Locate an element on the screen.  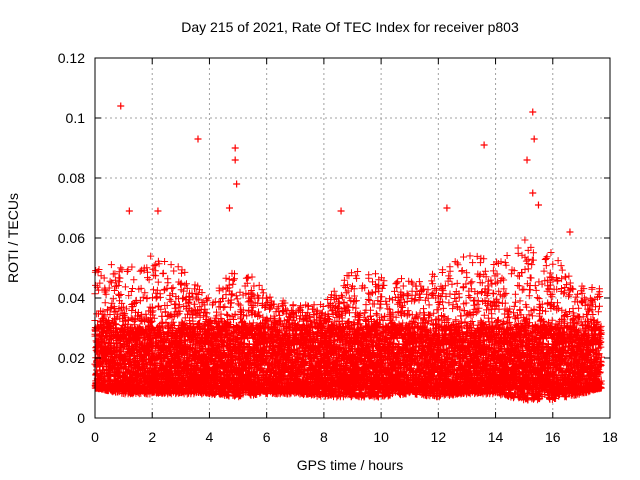
x-tick-label: 8 is located at coordinates (324, 437).